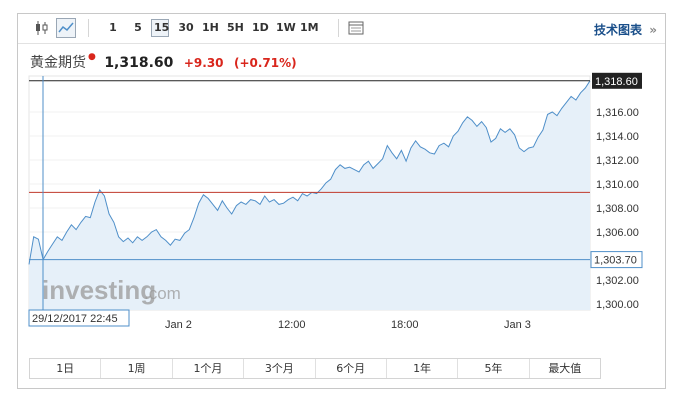  I want to click on chart-toolbar: 1 5 15 30 1H 5H 1D 1W 1M 技术图表 », so click(341, 29).